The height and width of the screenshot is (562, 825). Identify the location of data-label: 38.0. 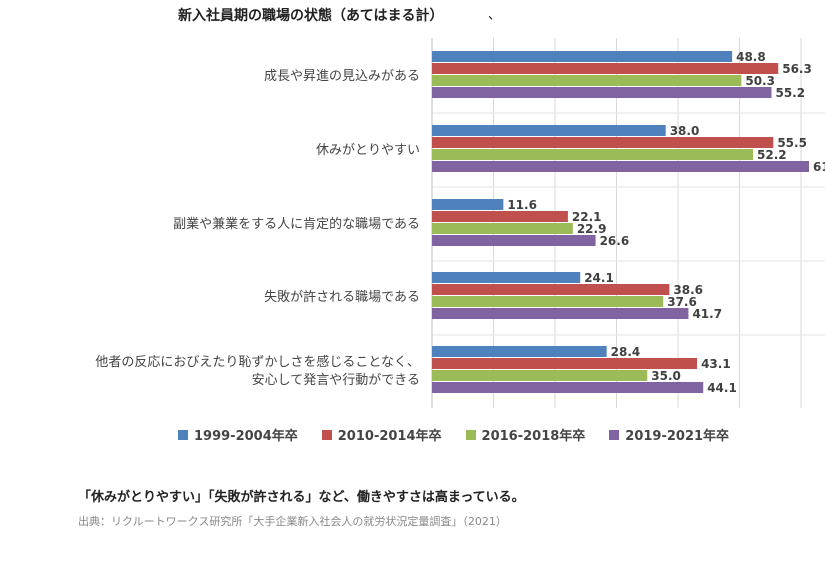
(685, 131).